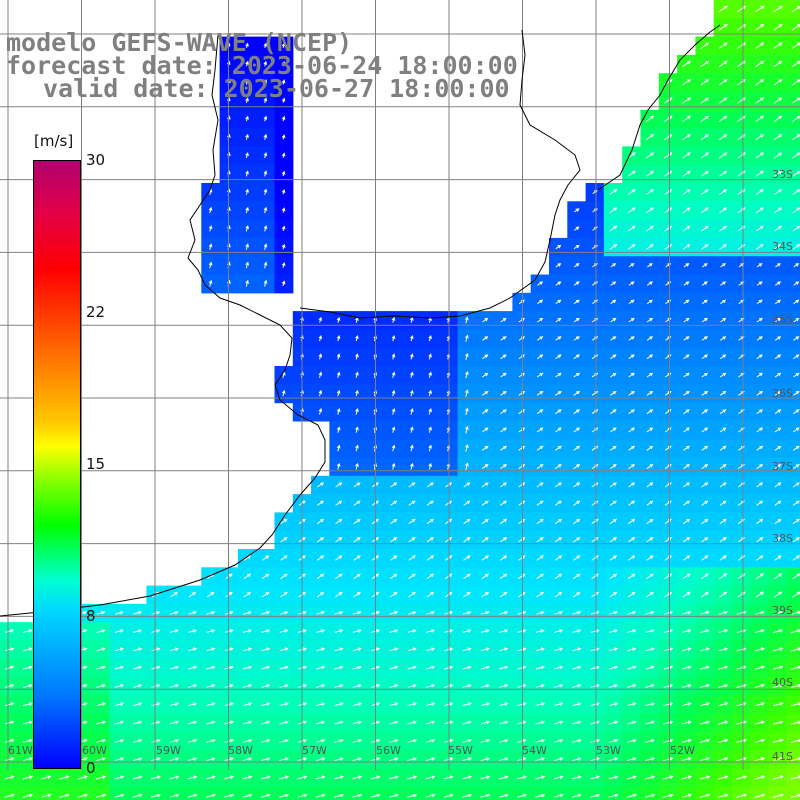 The image size is (800, 800). I want to click on title-forecast-date: forecast date: 2023-06-24 18:00:00, so click(262, 65).